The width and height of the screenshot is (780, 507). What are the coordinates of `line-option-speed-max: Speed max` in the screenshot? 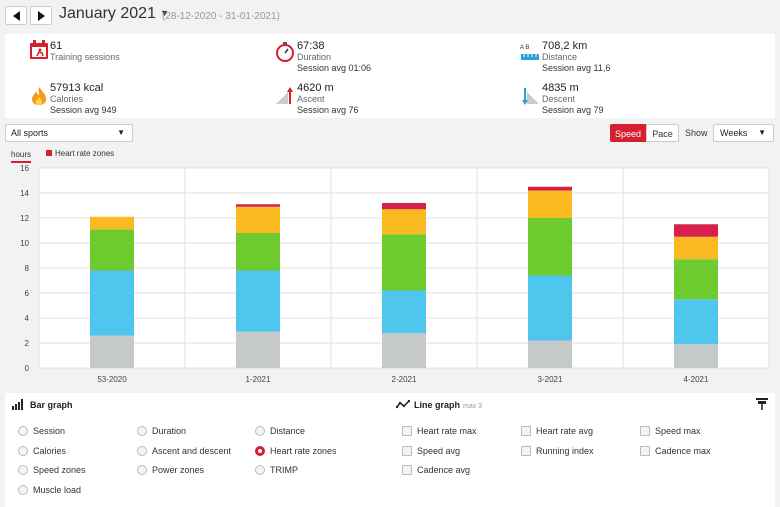 It's located at (670, 432).